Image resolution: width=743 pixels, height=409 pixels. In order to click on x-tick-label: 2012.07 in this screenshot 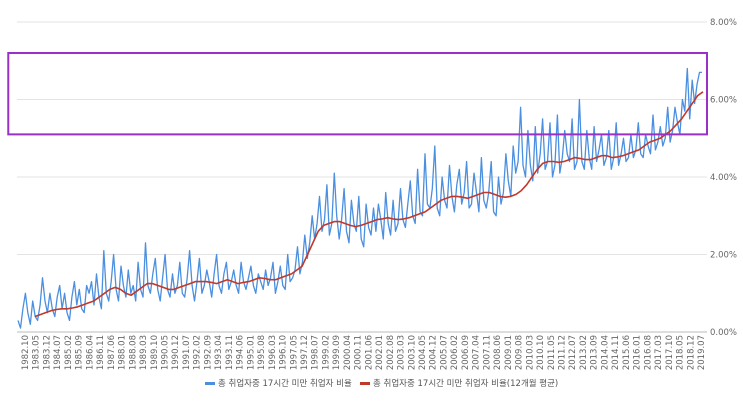, I will do `click(573, 352)`.